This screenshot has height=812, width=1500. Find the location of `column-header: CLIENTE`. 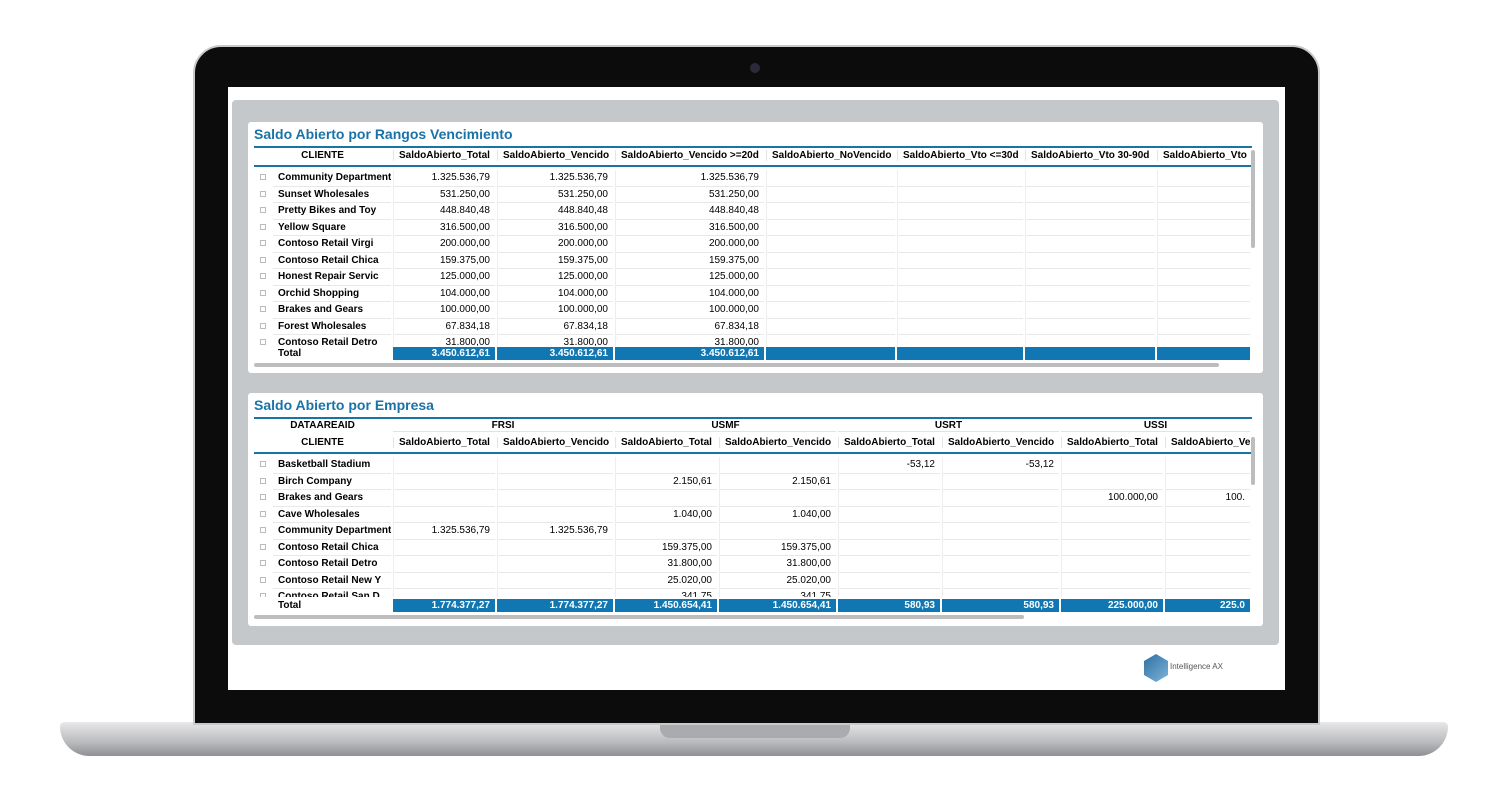

column-header: CLIENTE is located at coordinates (322, 155).